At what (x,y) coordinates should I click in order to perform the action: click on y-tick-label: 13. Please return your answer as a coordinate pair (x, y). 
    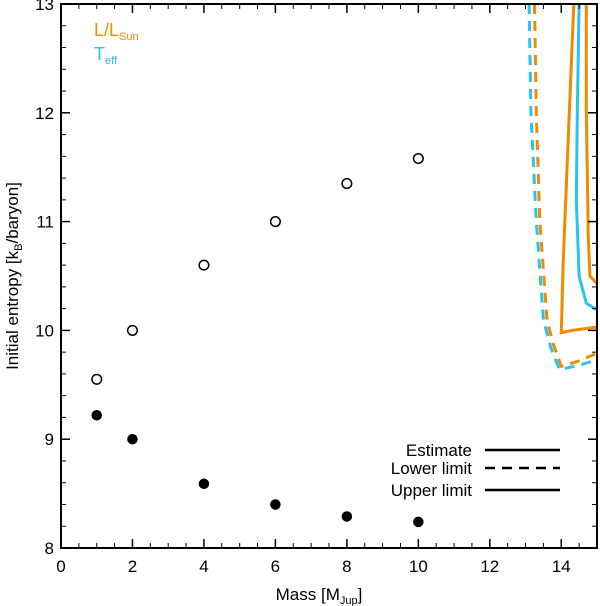
    Looking at the image, I should click on (44, 7).